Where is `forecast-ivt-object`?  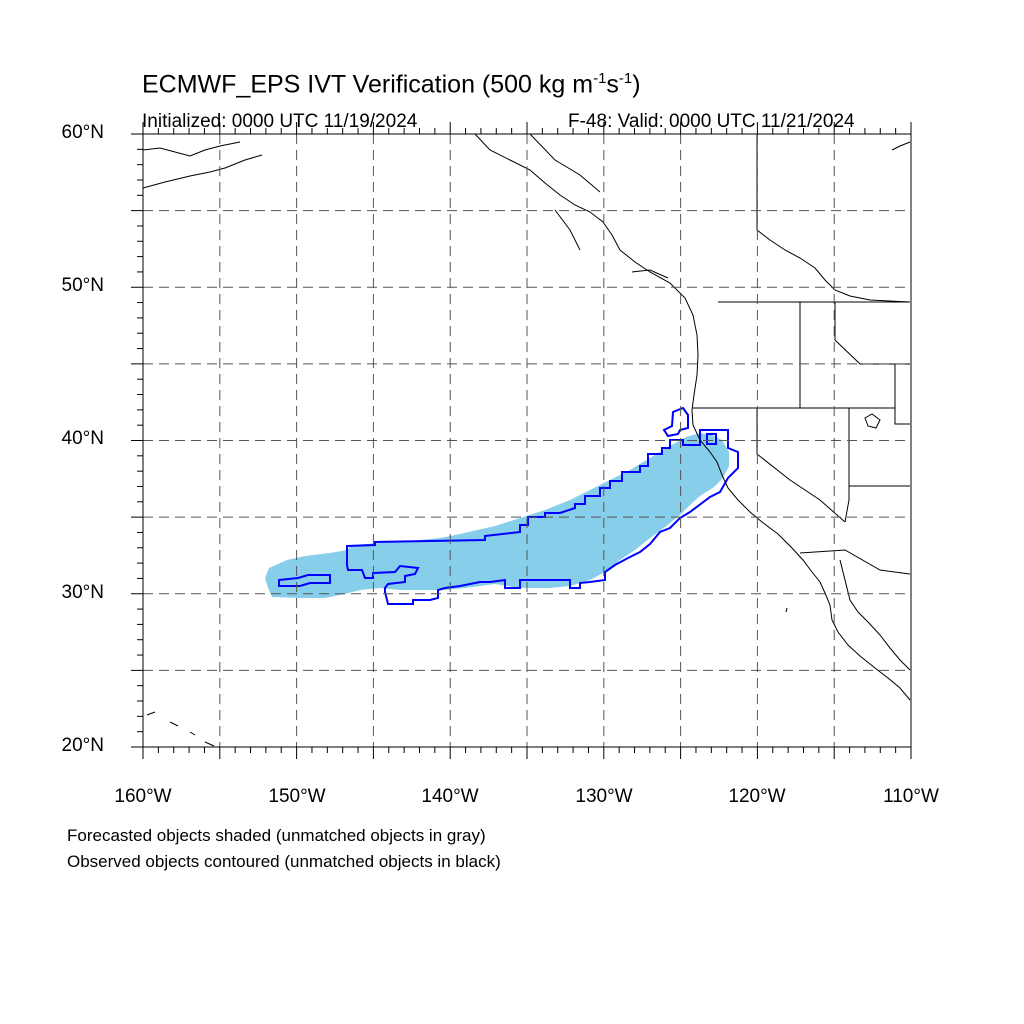 forecast-ivt-object is located at coordinates (497, 515).